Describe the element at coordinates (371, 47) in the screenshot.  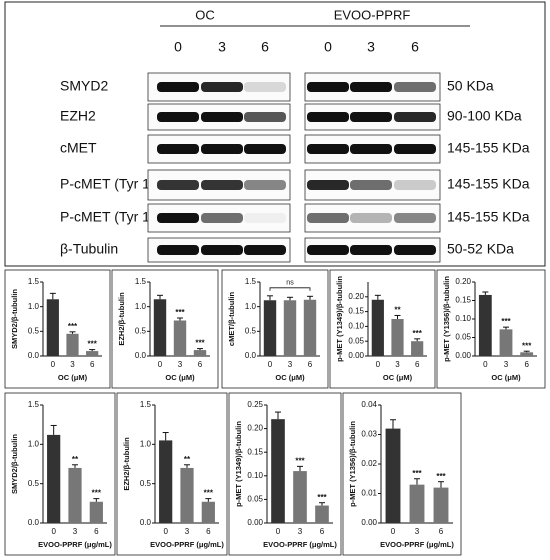
I see `lane-label: 3` at that location.